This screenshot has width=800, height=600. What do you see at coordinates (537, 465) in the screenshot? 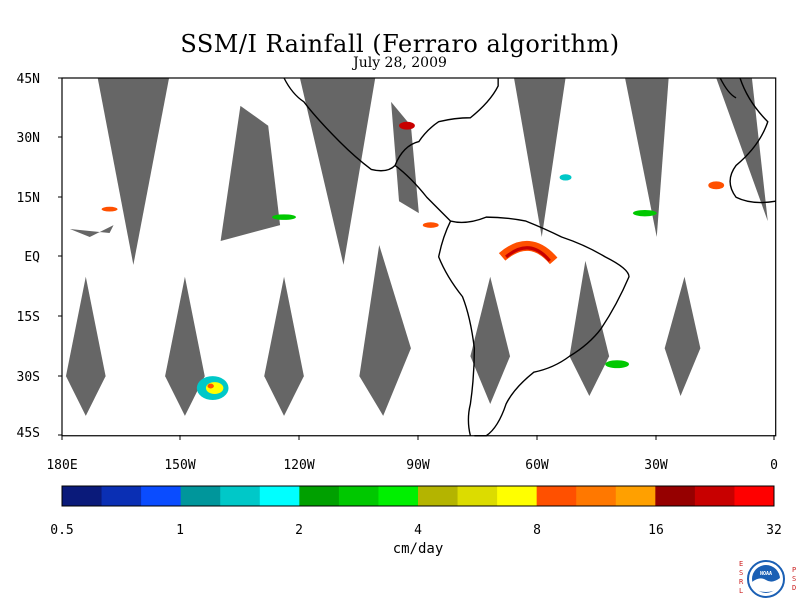
I see `lon-label: 60W` at bounding box center [537, 465].